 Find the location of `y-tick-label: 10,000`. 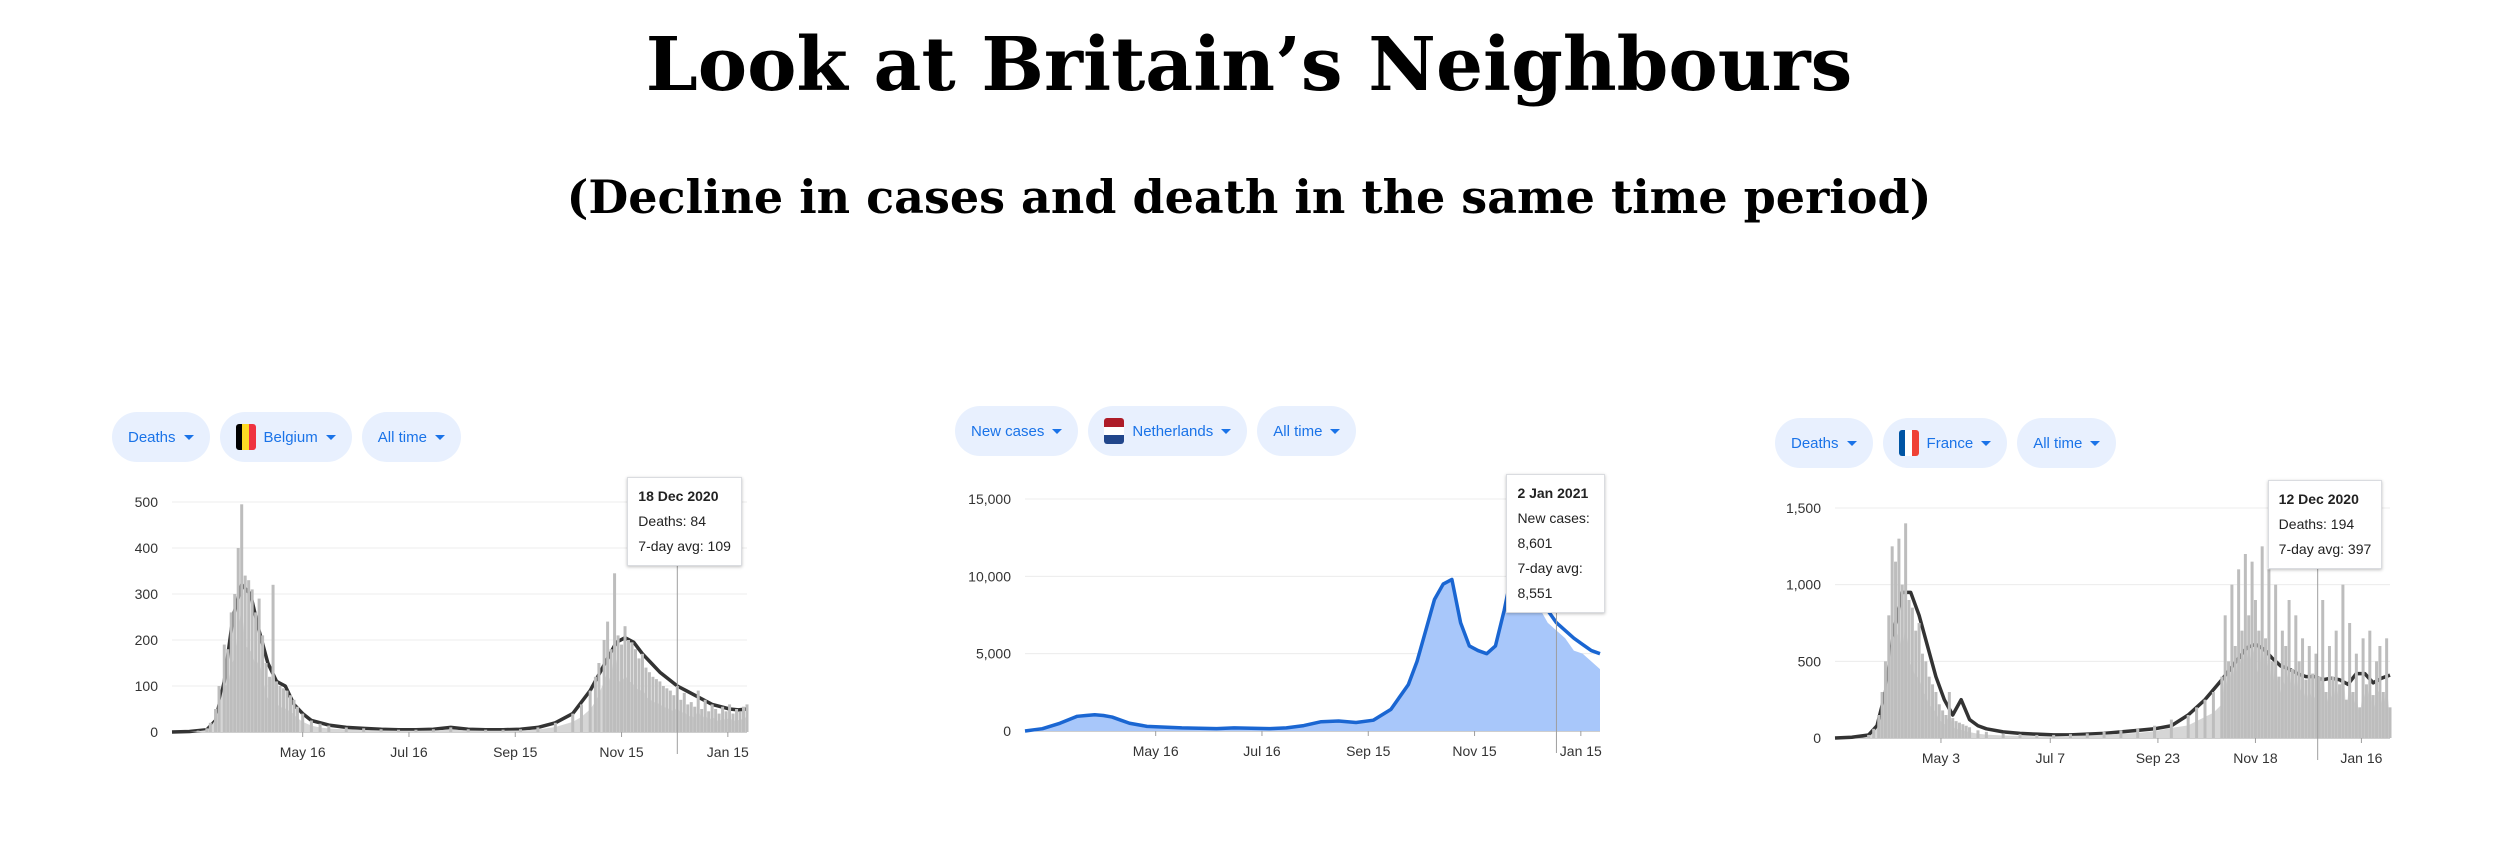

y-tick-label: 10,000 is located at coordinates (989, 576).